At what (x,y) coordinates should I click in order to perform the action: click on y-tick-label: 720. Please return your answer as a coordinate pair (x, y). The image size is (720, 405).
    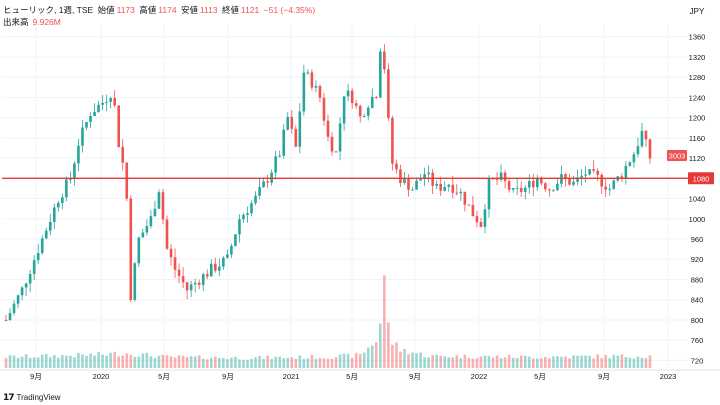
    Looking at the image, I should click on (697, 360).